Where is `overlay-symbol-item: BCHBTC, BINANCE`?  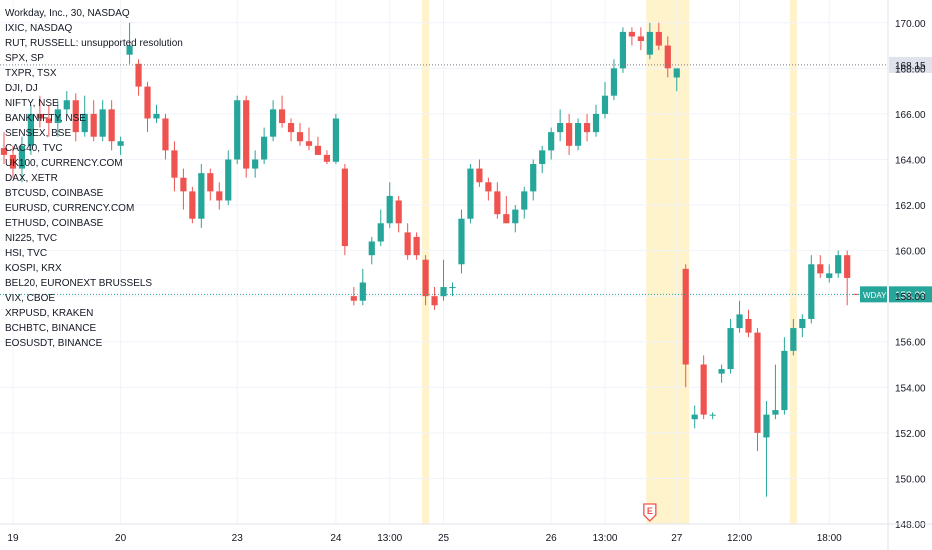
overlay-symbol-item: BCHBTC, BINANCE is located at coordinates (51, 328).